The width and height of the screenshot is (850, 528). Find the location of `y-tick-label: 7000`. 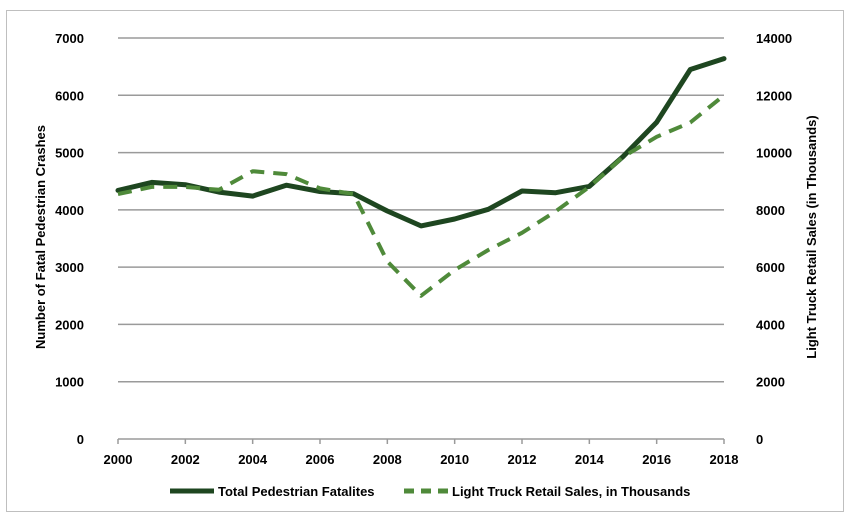

y-tick-label: 7000 is located at coordinates (69, 38).